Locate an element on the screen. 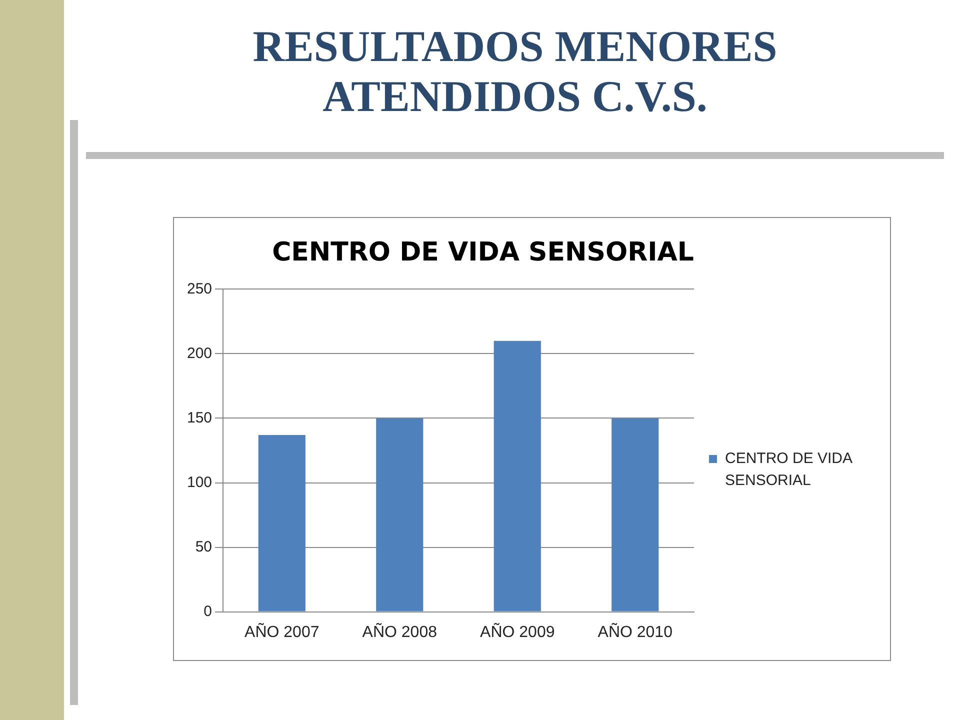  y-tick-label: 50 is located at coordinates (203, 547).